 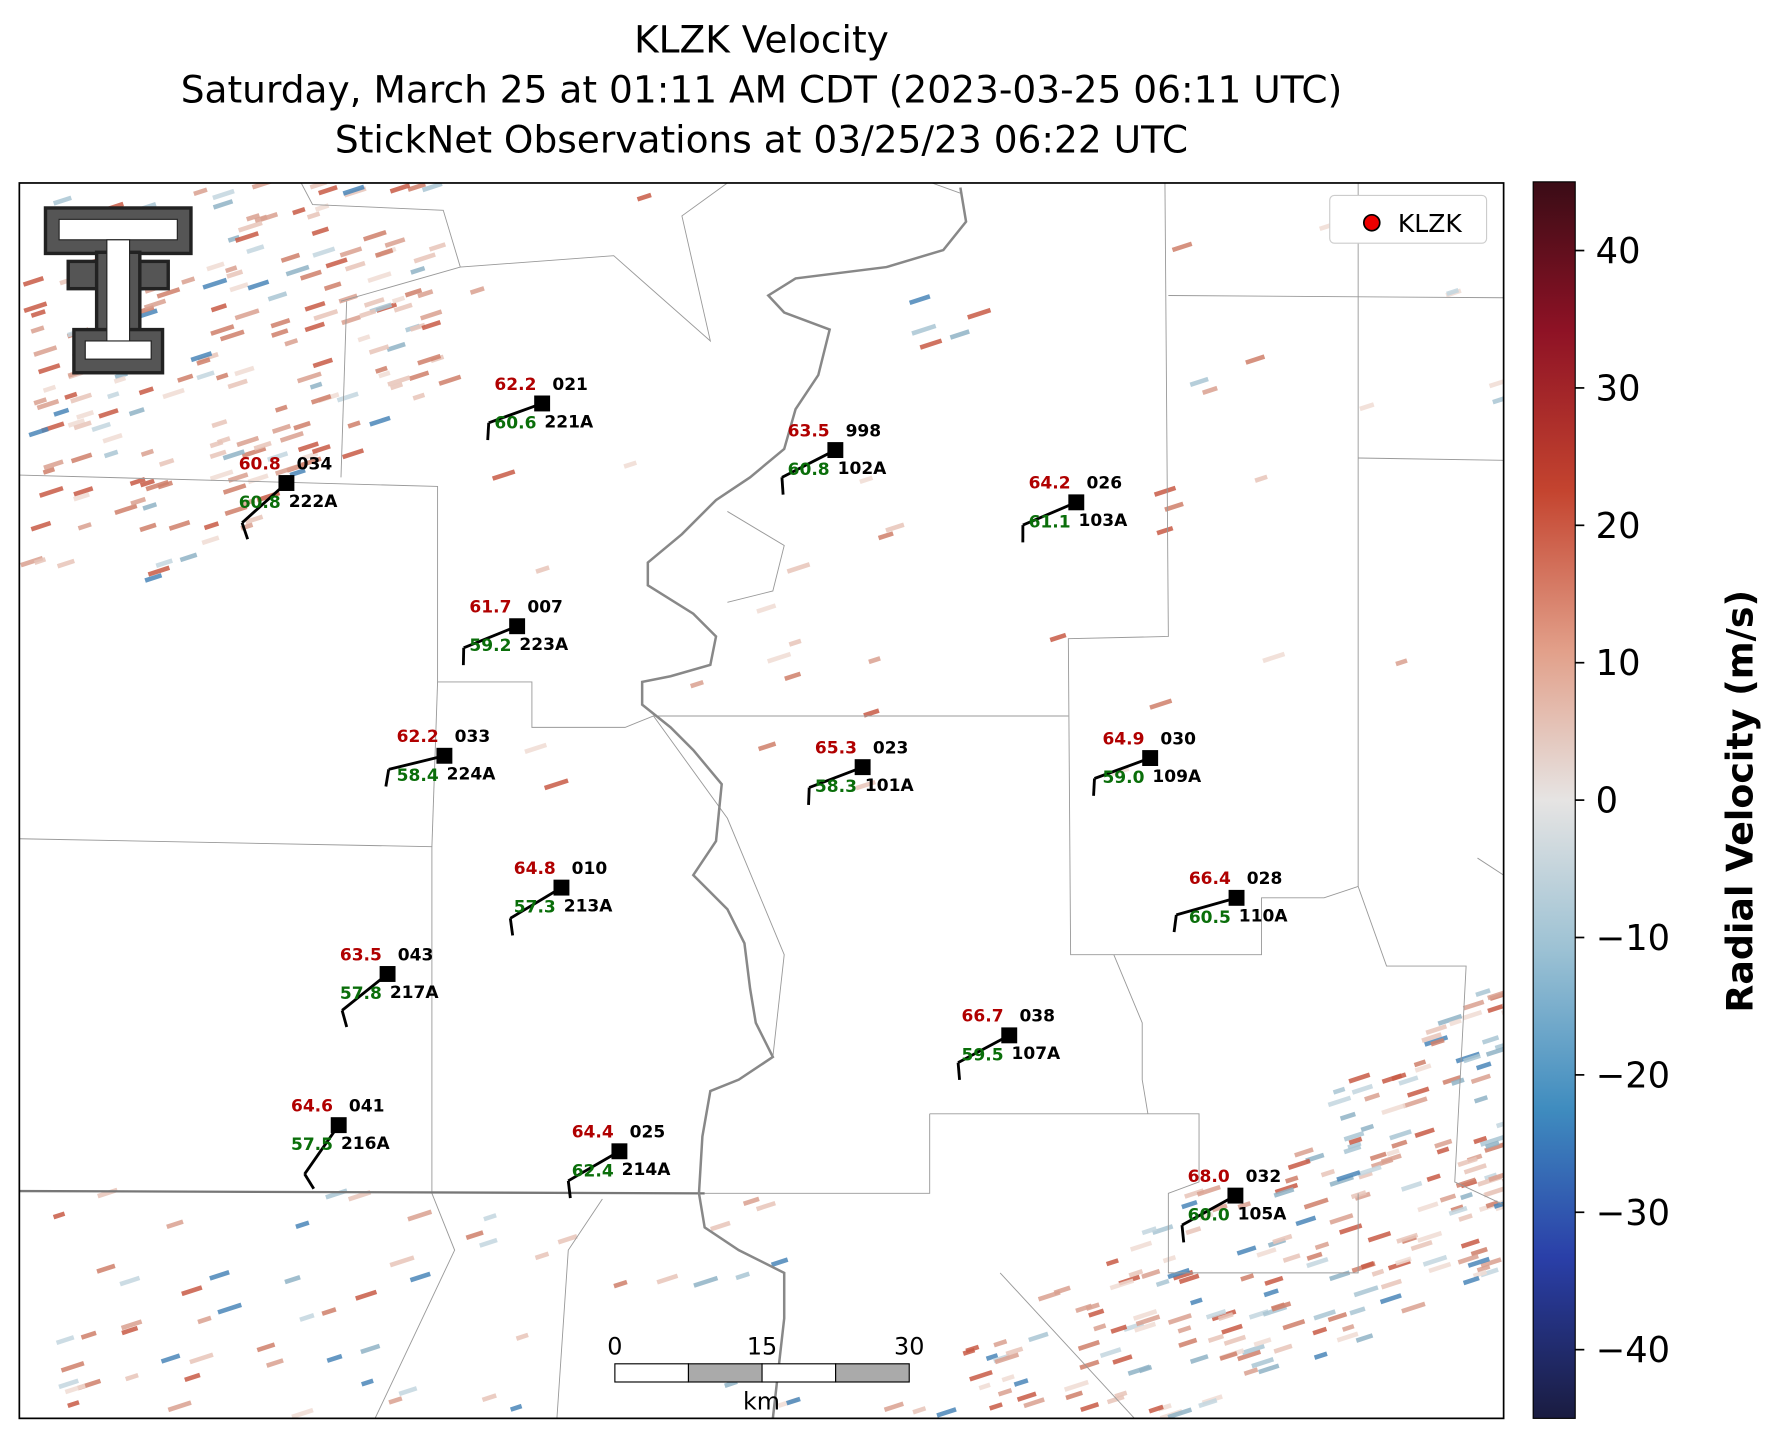 What do you see at coordinates (1371, 222) in the screenshot?
I see `legend-marker` at bounding box center [1371, 222].